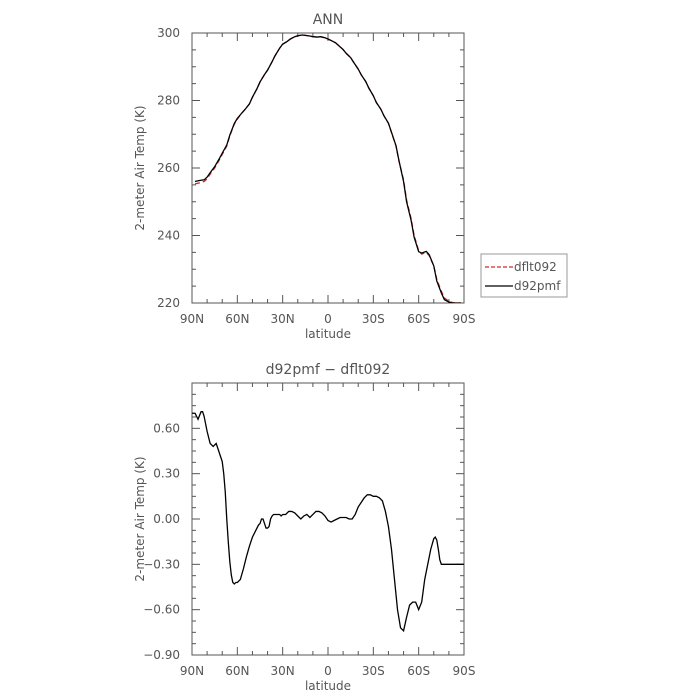  What do you see at coordinates (161, 610) in the screenshot?
I see `y-tick-label: −0.60` at bounding box center [161, 610].